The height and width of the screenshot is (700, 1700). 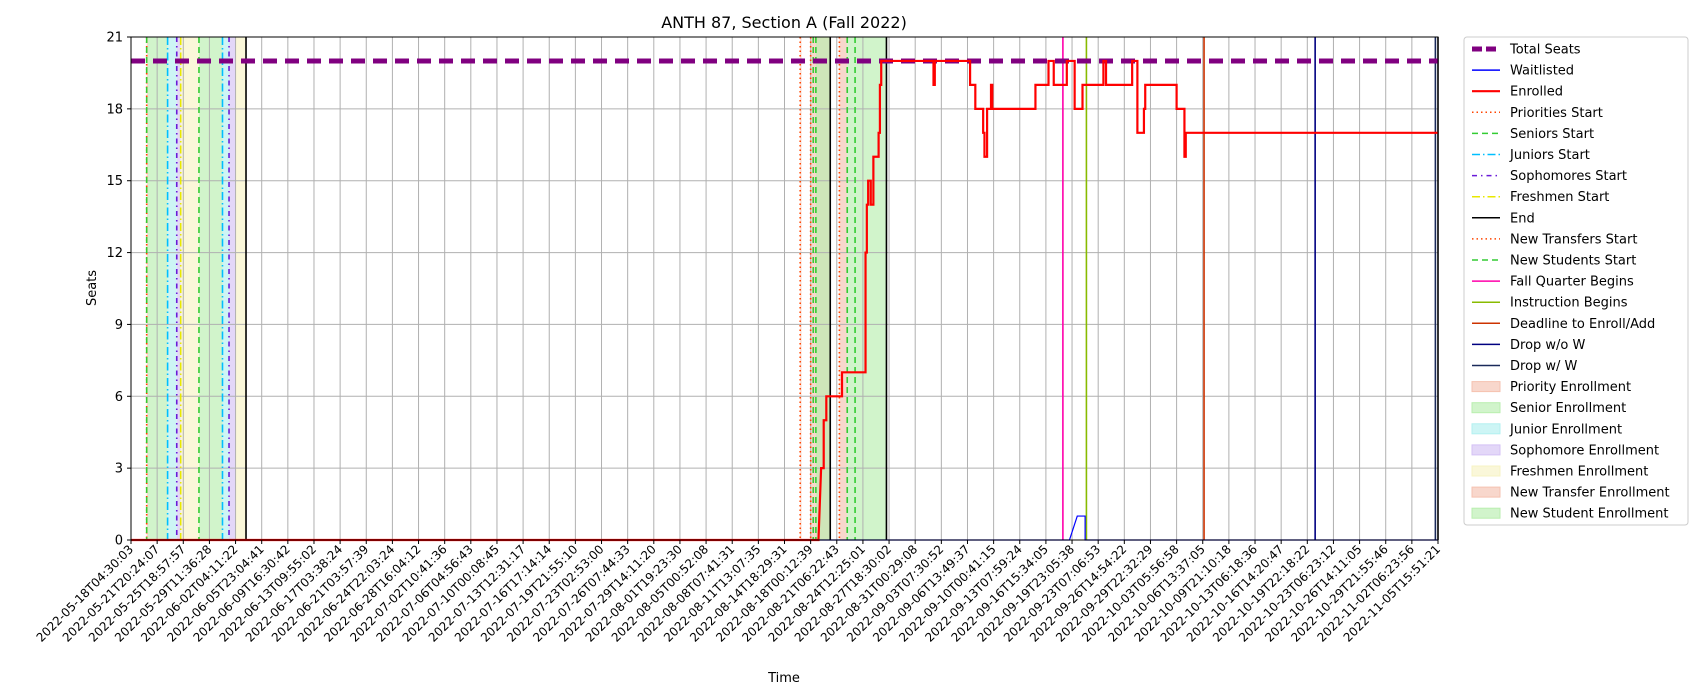 What do you see at coordinates (1573, 239) in the screenshot?
I see `legend-label: New Transfers Start` at bounding box center [1573, 239].